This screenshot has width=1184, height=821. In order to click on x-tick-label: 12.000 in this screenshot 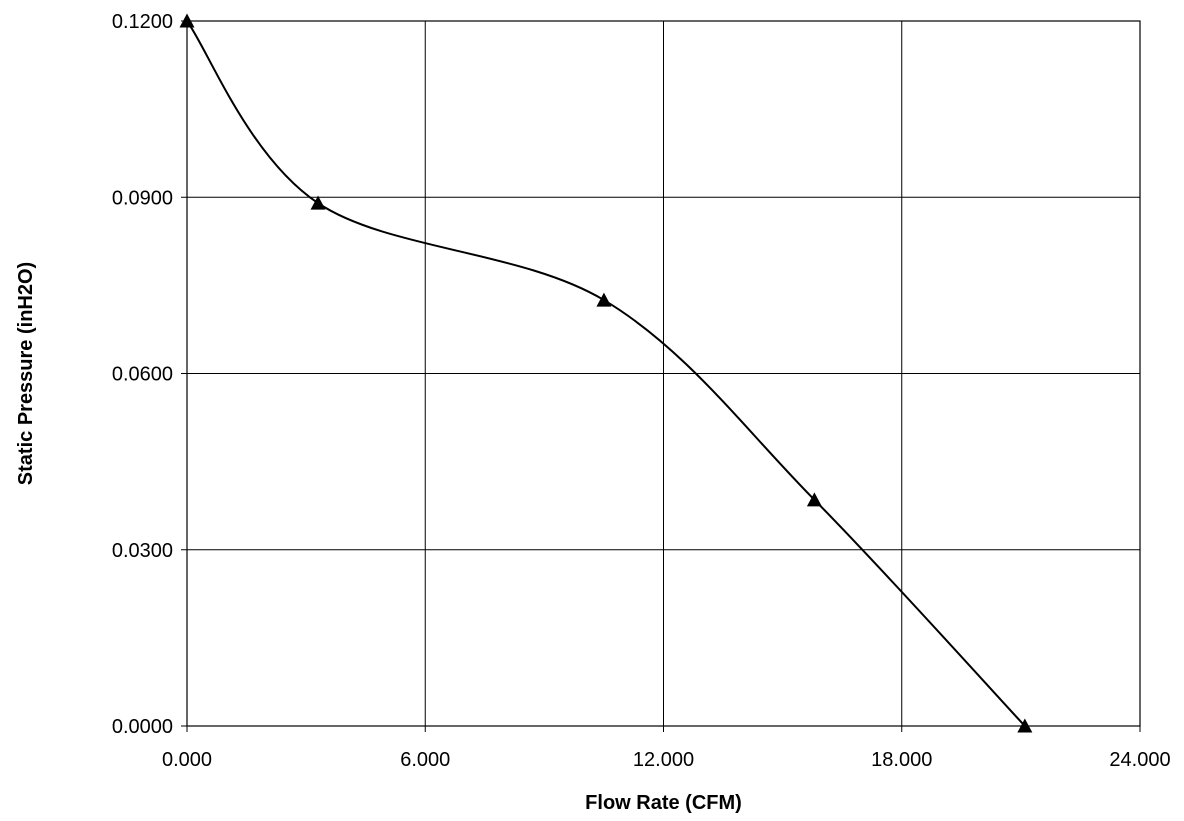, I will do `click(663, 760)`.